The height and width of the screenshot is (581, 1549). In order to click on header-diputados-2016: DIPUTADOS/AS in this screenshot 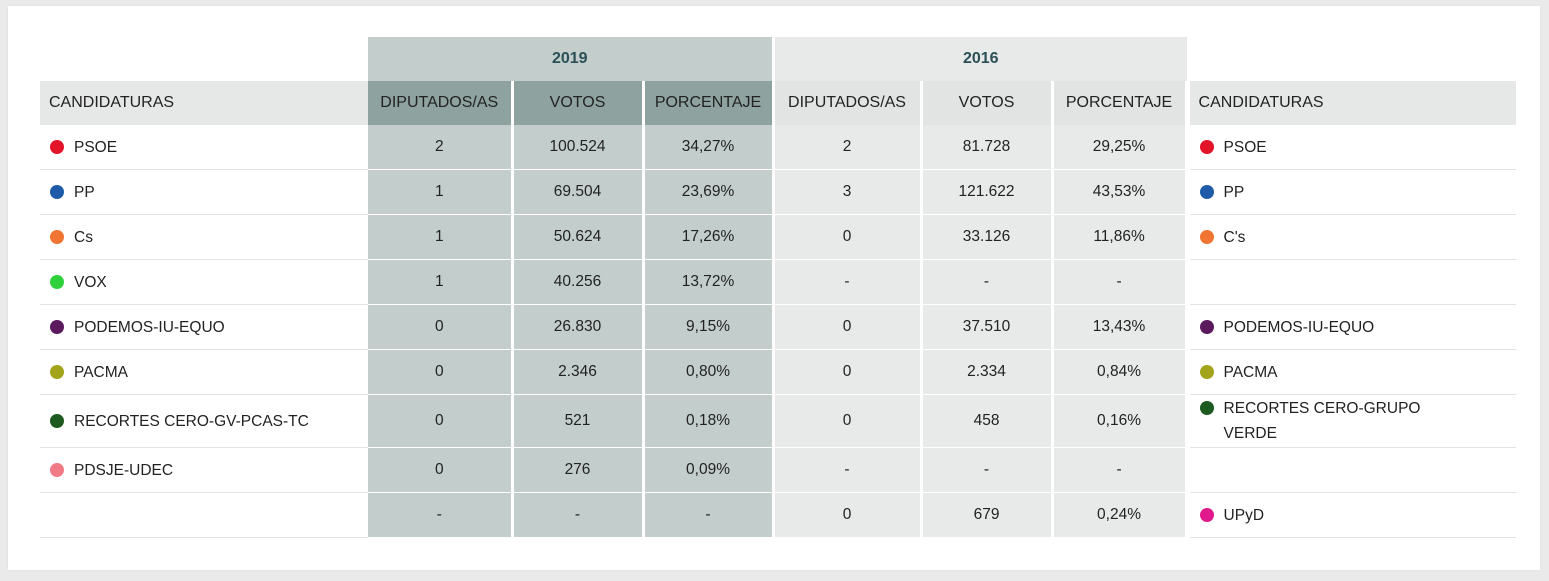, I will do `click(846, 103)`.